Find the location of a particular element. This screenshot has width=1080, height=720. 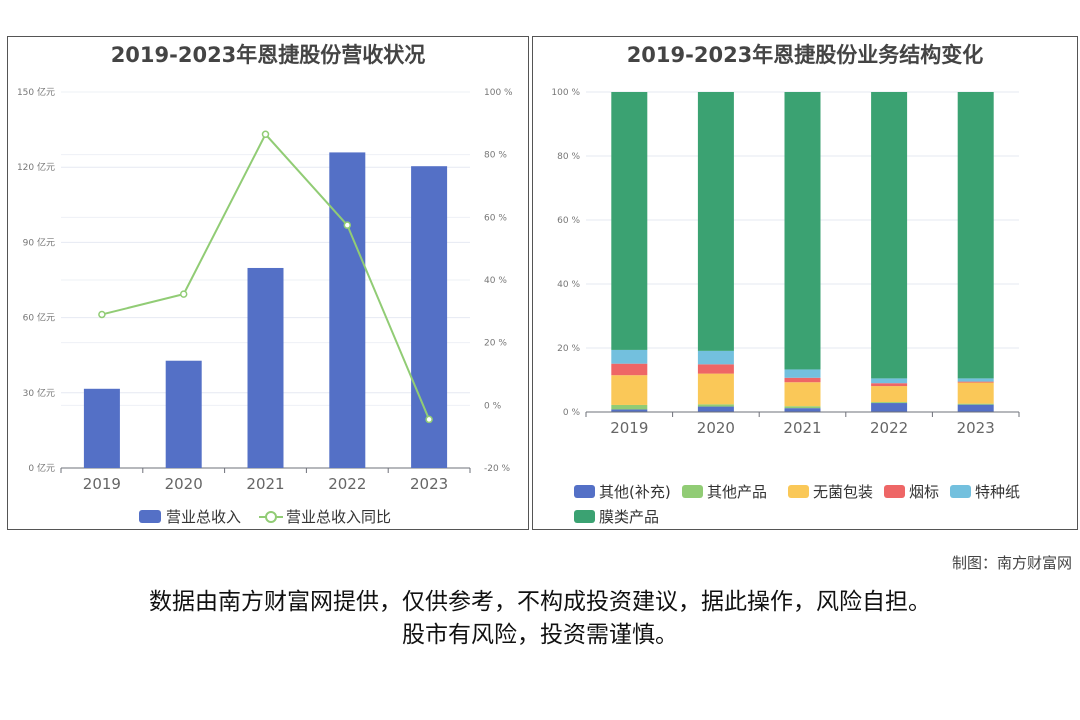

y-tick-label: 0 % is located at coordinates (572, 413).